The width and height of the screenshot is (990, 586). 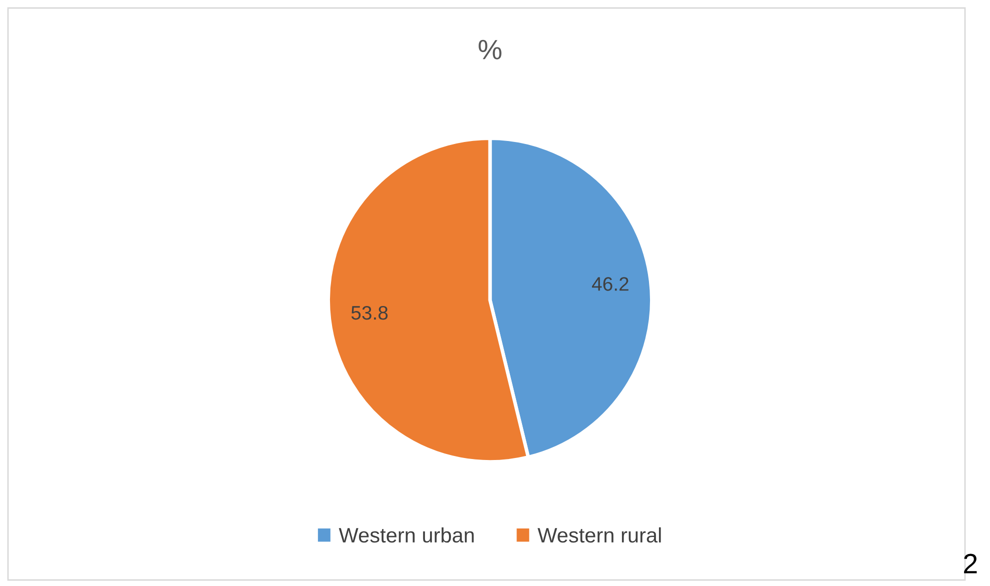 What do you see at coordinates (369, 313) in the screenshot?
I see `data-label: 53.8` at bounding box center [369, 313].